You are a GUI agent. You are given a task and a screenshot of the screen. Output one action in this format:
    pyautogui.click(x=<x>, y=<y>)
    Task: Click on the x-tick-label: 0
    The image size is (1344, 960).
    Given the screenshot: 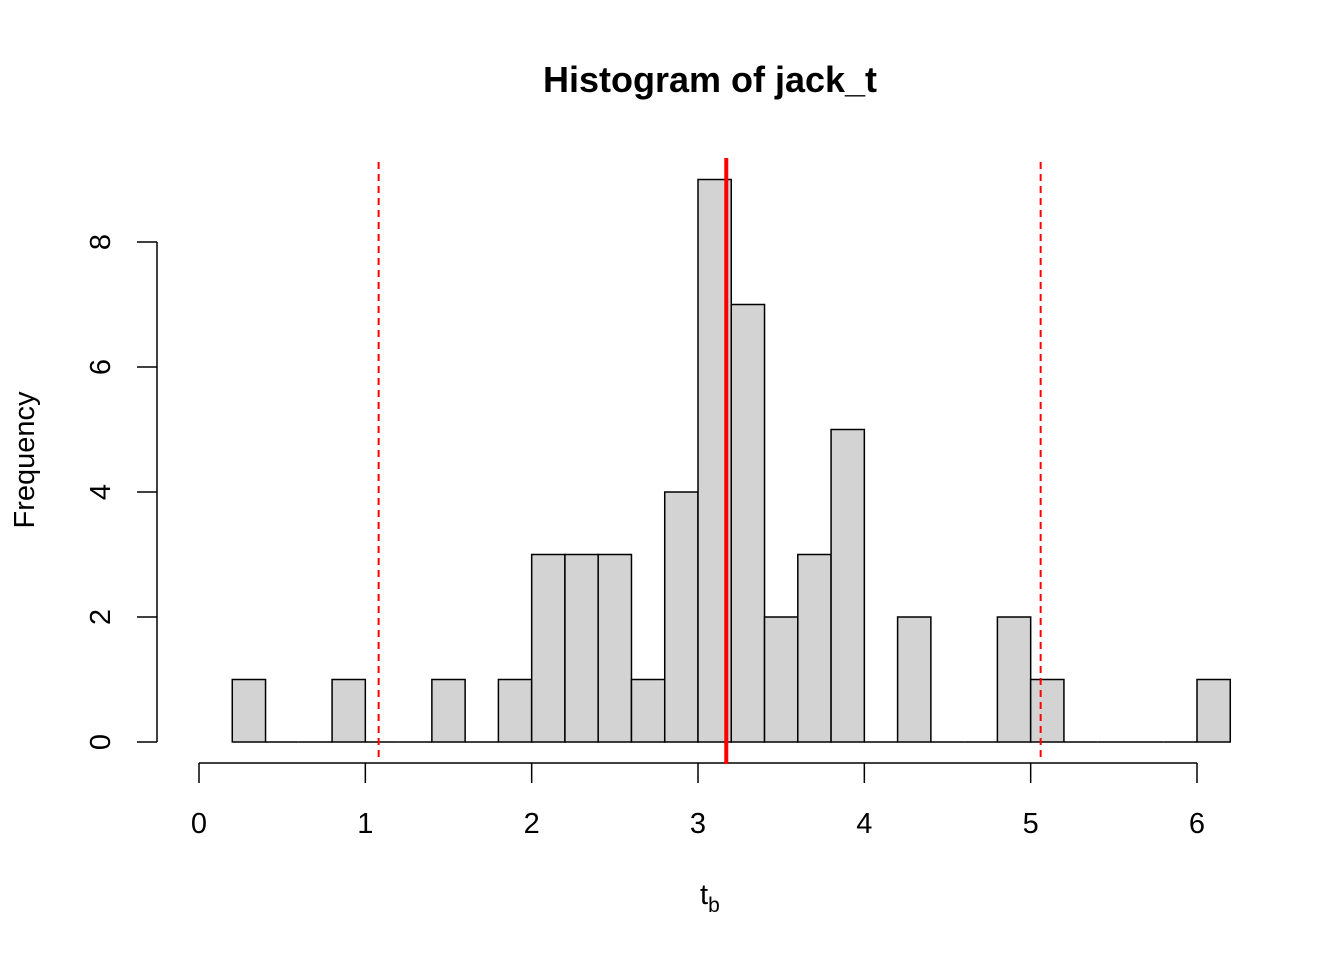 What is the action you would take?
    pyautogui.click(x=199, y=824)
    